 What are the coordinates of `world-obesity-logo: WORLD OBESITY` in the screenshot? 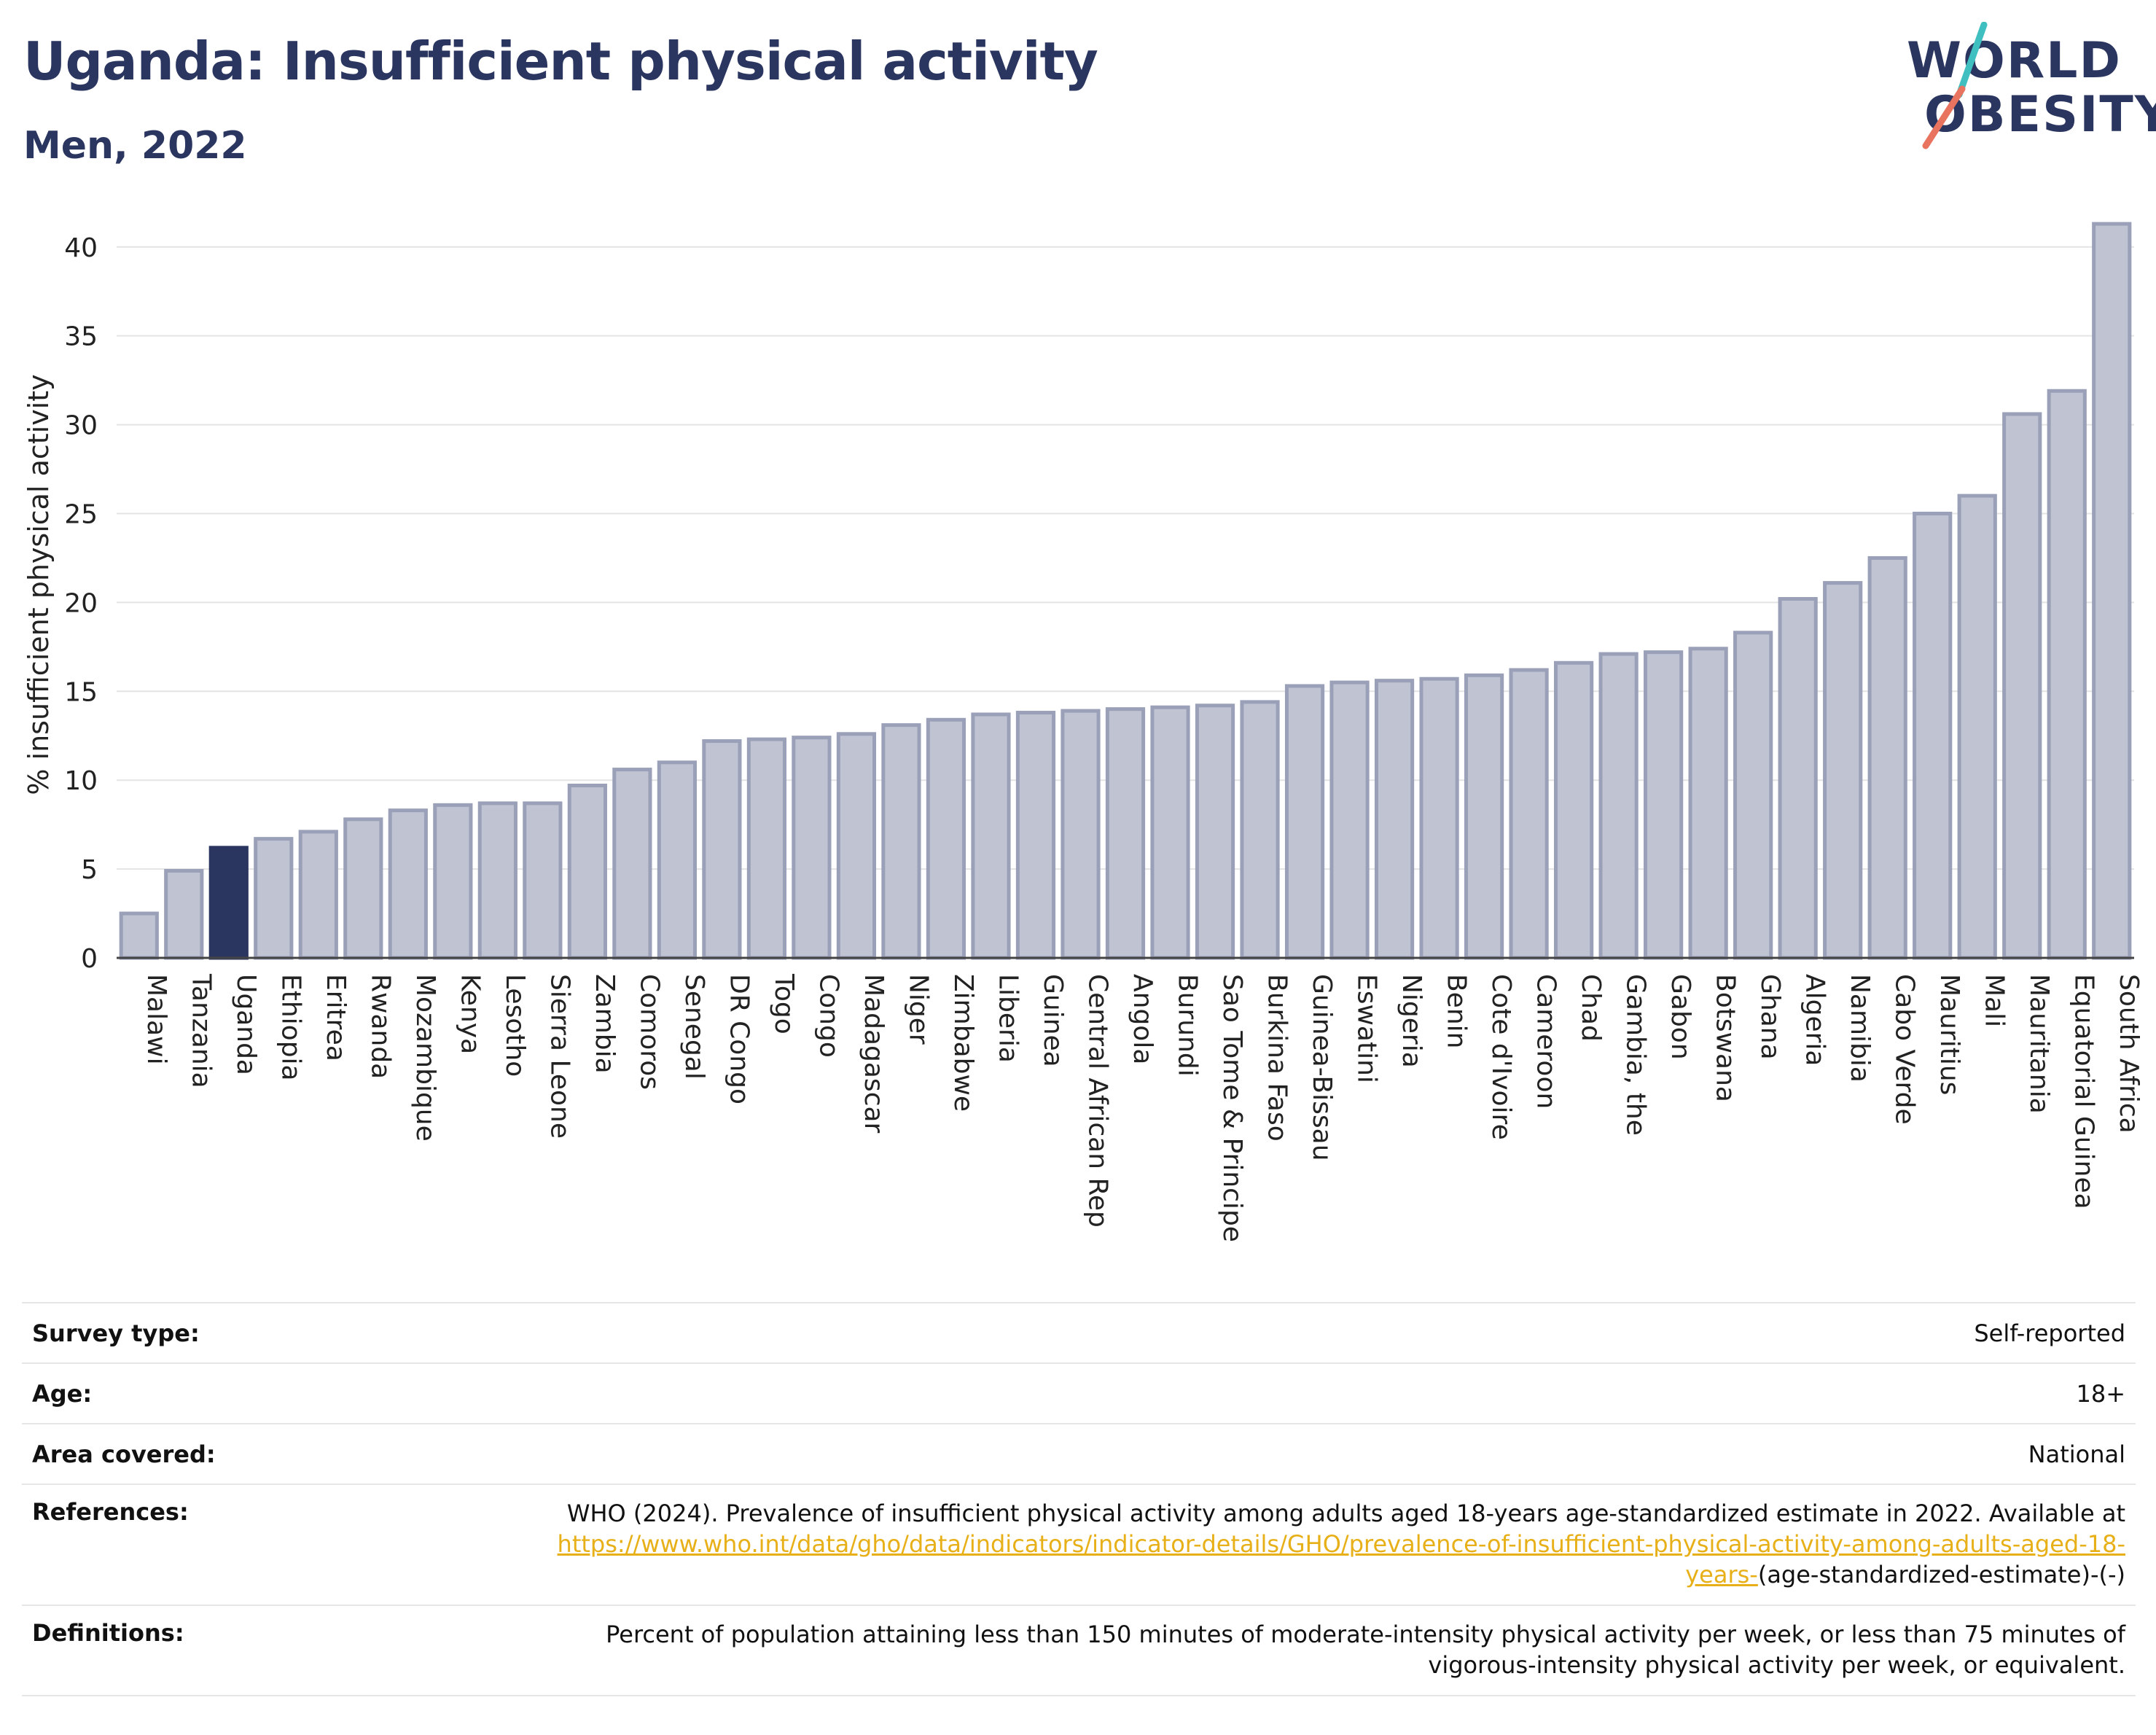 It's located at (2026, 87).